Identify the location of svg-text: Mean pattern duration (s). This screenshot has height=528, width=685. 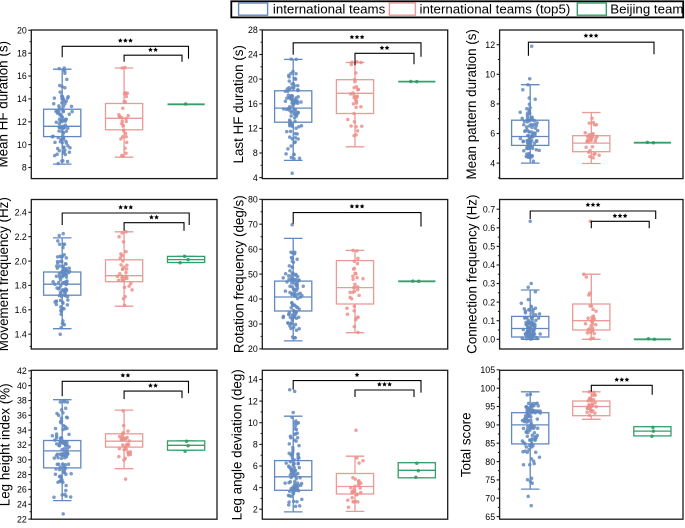
(471, 104).